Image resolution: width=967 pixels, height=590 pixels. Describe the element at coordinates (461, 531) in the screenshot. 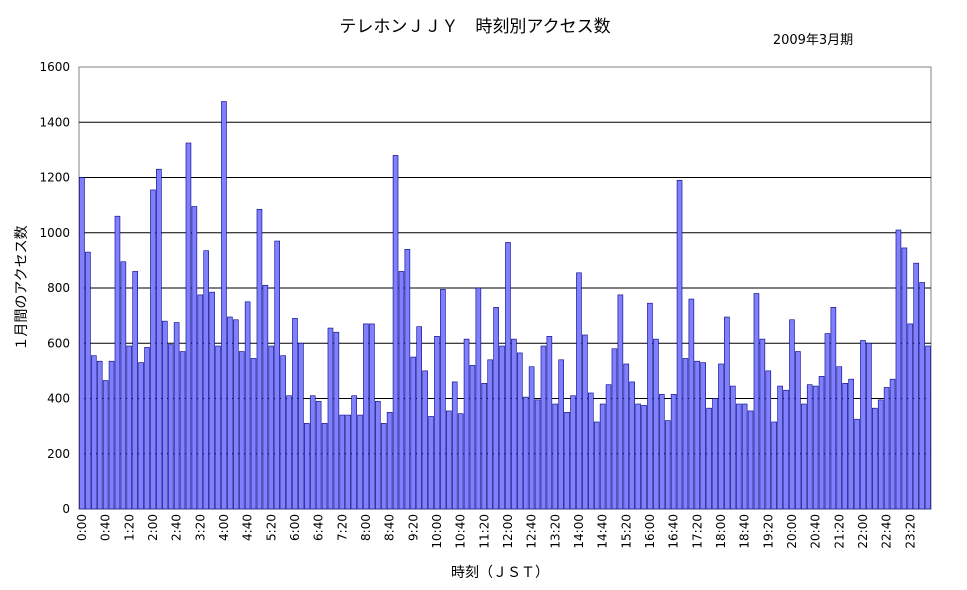

I see `x-tick-label: 10:40` at that location.